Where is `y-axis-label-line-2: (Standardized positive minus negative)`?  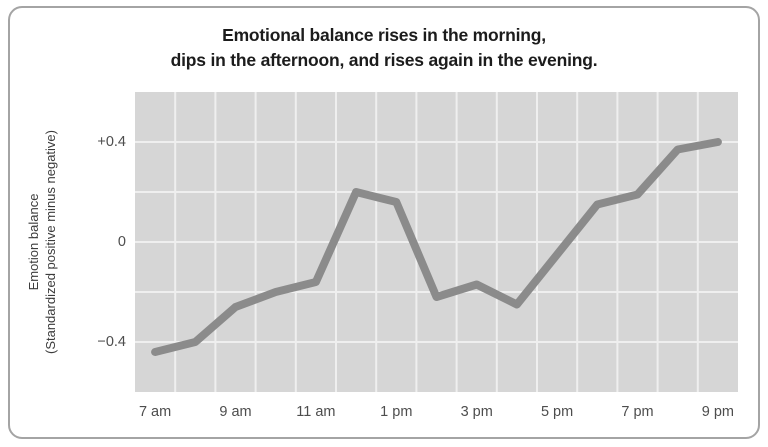
y-axis-label-line-2: (Standardized positive minus negative) is located at coordinates (50, 242).